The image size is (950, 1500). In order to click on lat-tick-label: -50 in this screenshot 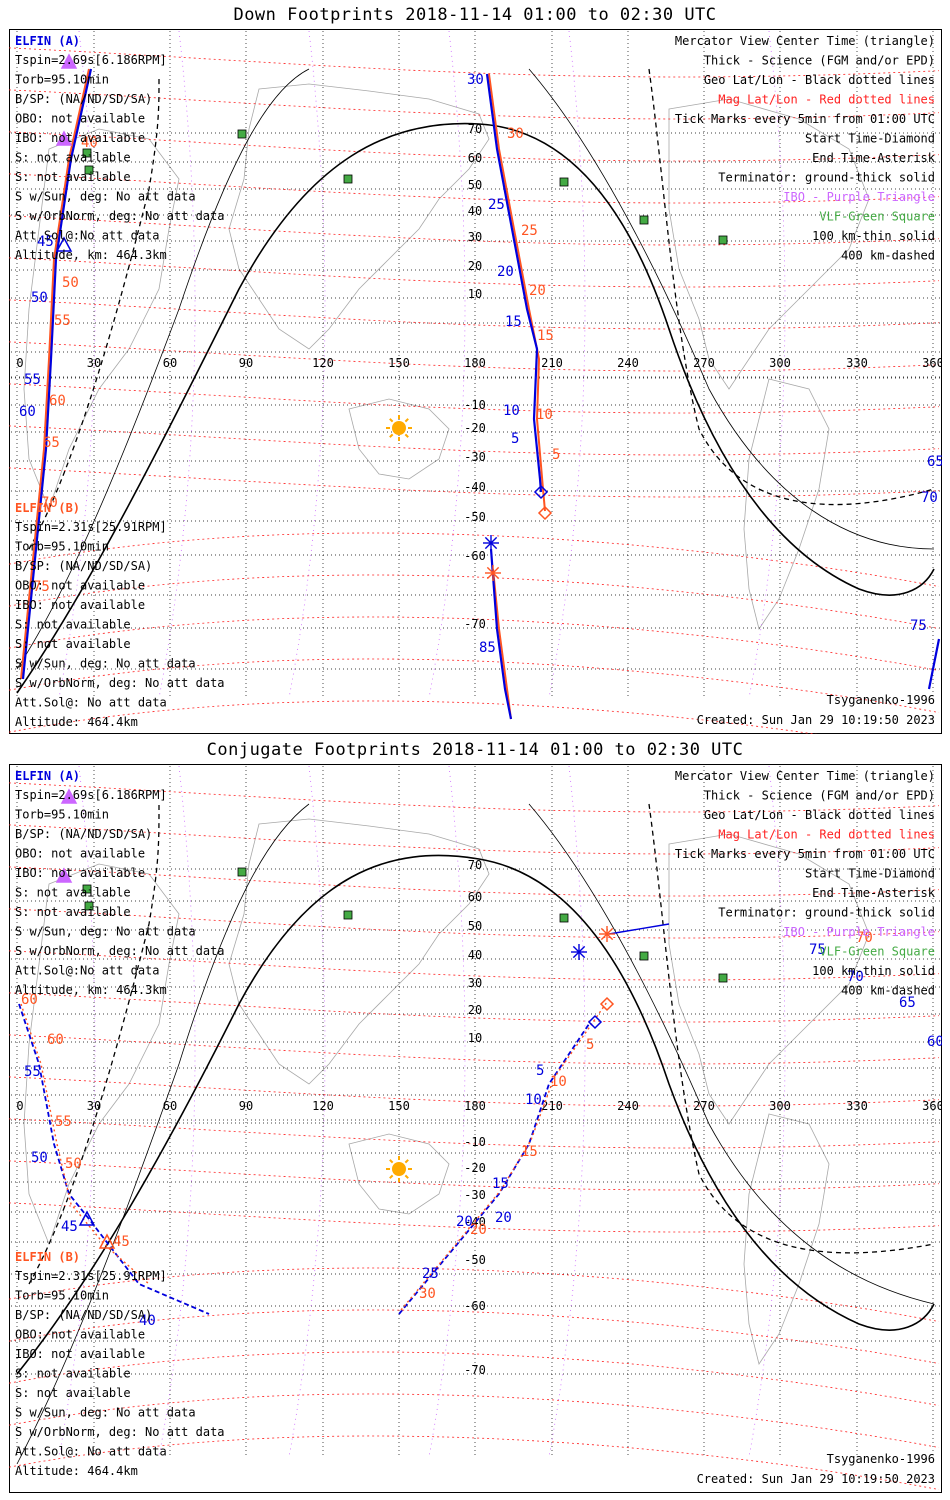, I will do `click(475, 1260)`.